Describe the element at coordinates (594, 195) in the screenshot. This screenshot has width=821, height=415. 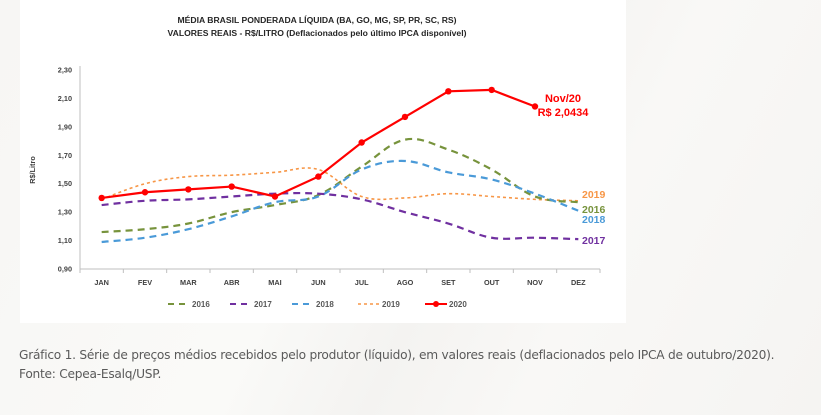
I see `end-label-2019: 2019` at that location.